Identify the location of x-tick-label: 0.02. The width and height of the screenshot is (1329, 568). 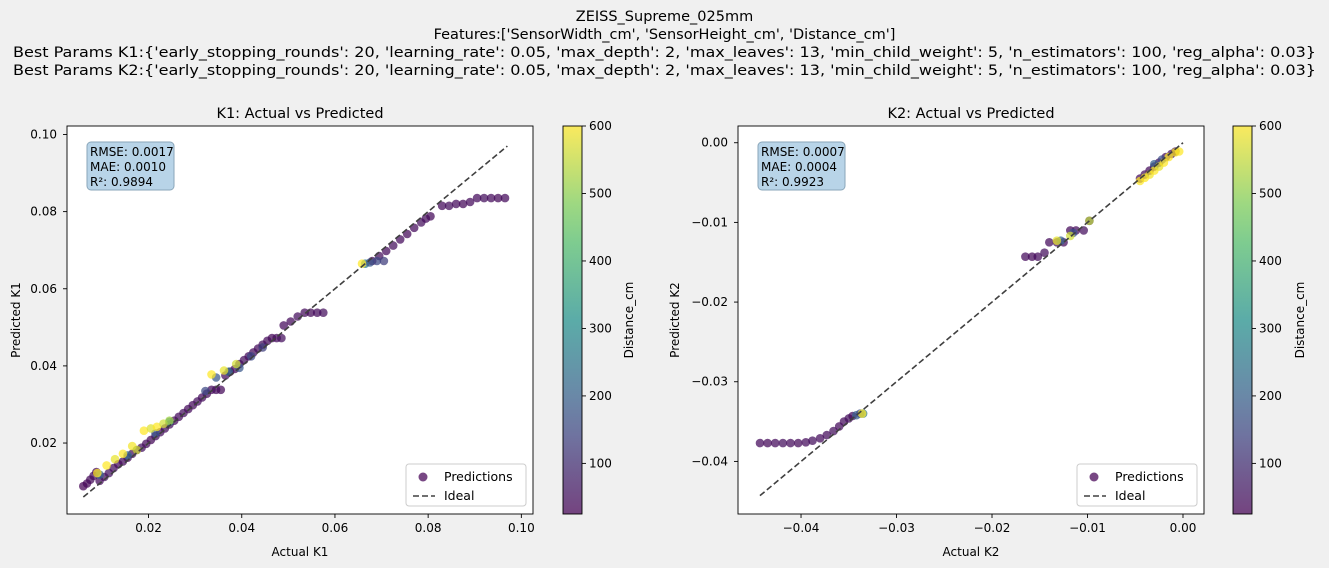
(148, 528).